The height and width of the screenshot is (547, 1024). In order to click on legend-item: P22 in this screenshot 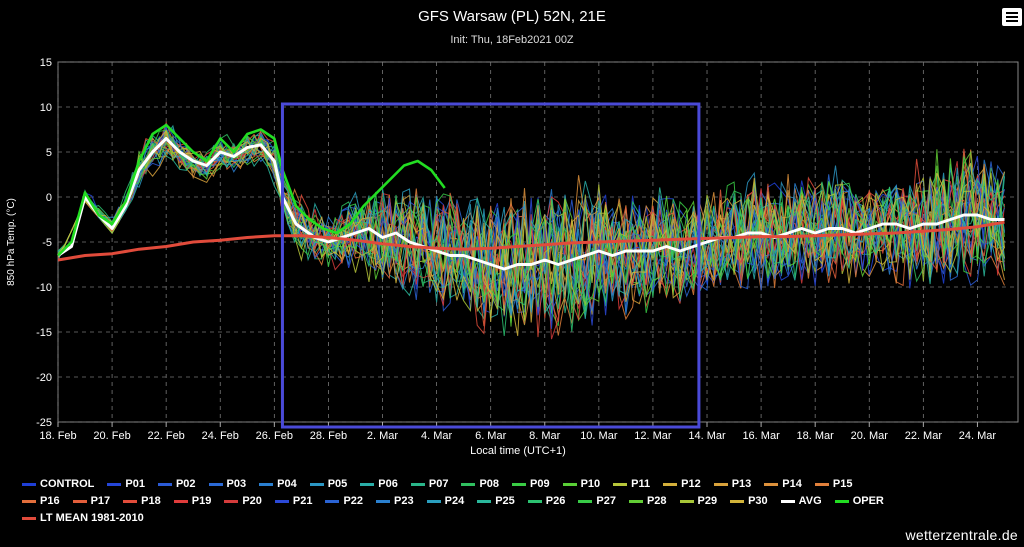, I will do `click(344, 501)`.